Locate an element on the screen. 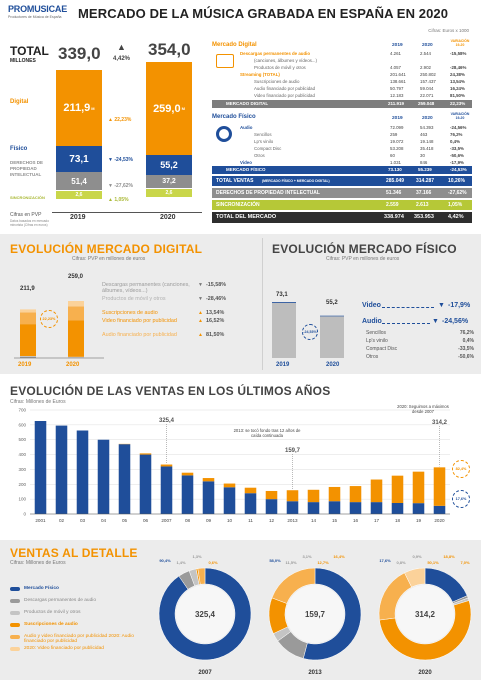 The image size is (481, 680). fisico-bar-video is located at coordinates (332, 316).